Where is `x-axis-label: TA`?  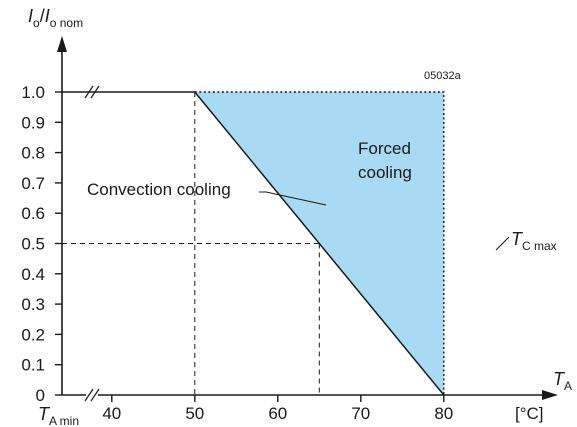
x-axis-label: TA is located at coordinates (562, 381).